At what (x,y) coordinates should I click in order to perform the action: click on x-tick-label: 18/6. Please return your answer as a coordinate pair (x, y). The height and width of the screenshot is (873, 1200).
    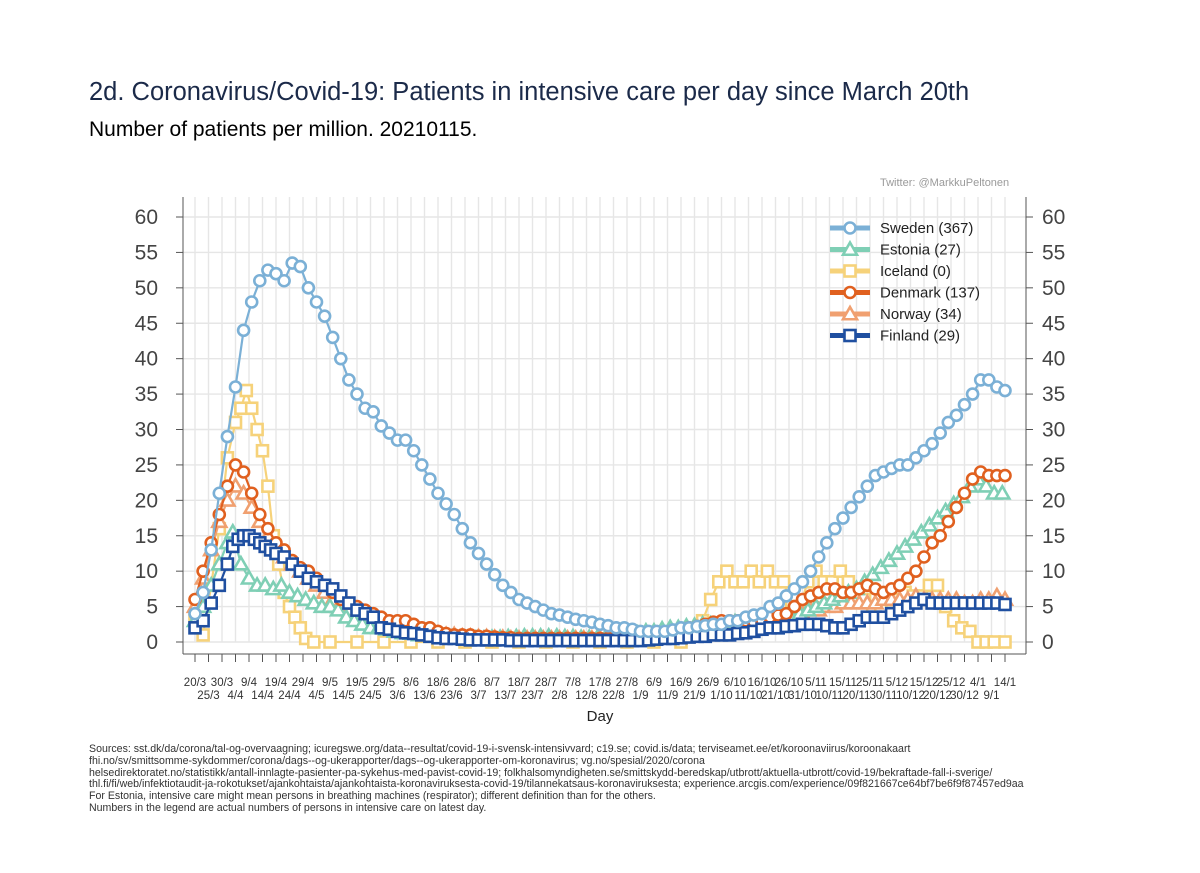
    Looking at the image, I should click on (438, 683).